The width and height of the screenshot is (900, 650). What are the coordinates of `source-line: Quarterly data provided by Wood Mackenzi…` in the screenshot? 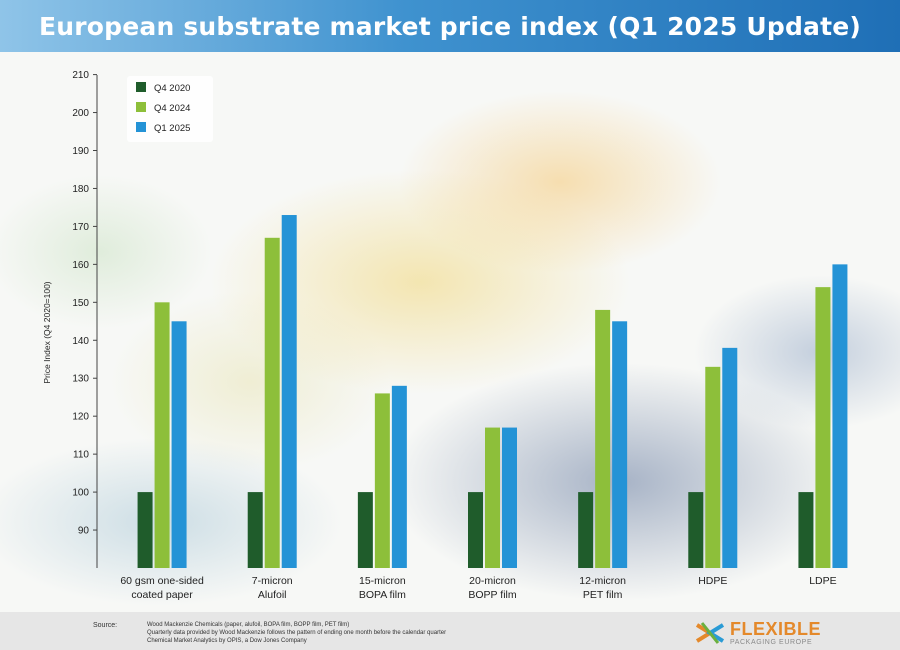 It's located at (297, 633).